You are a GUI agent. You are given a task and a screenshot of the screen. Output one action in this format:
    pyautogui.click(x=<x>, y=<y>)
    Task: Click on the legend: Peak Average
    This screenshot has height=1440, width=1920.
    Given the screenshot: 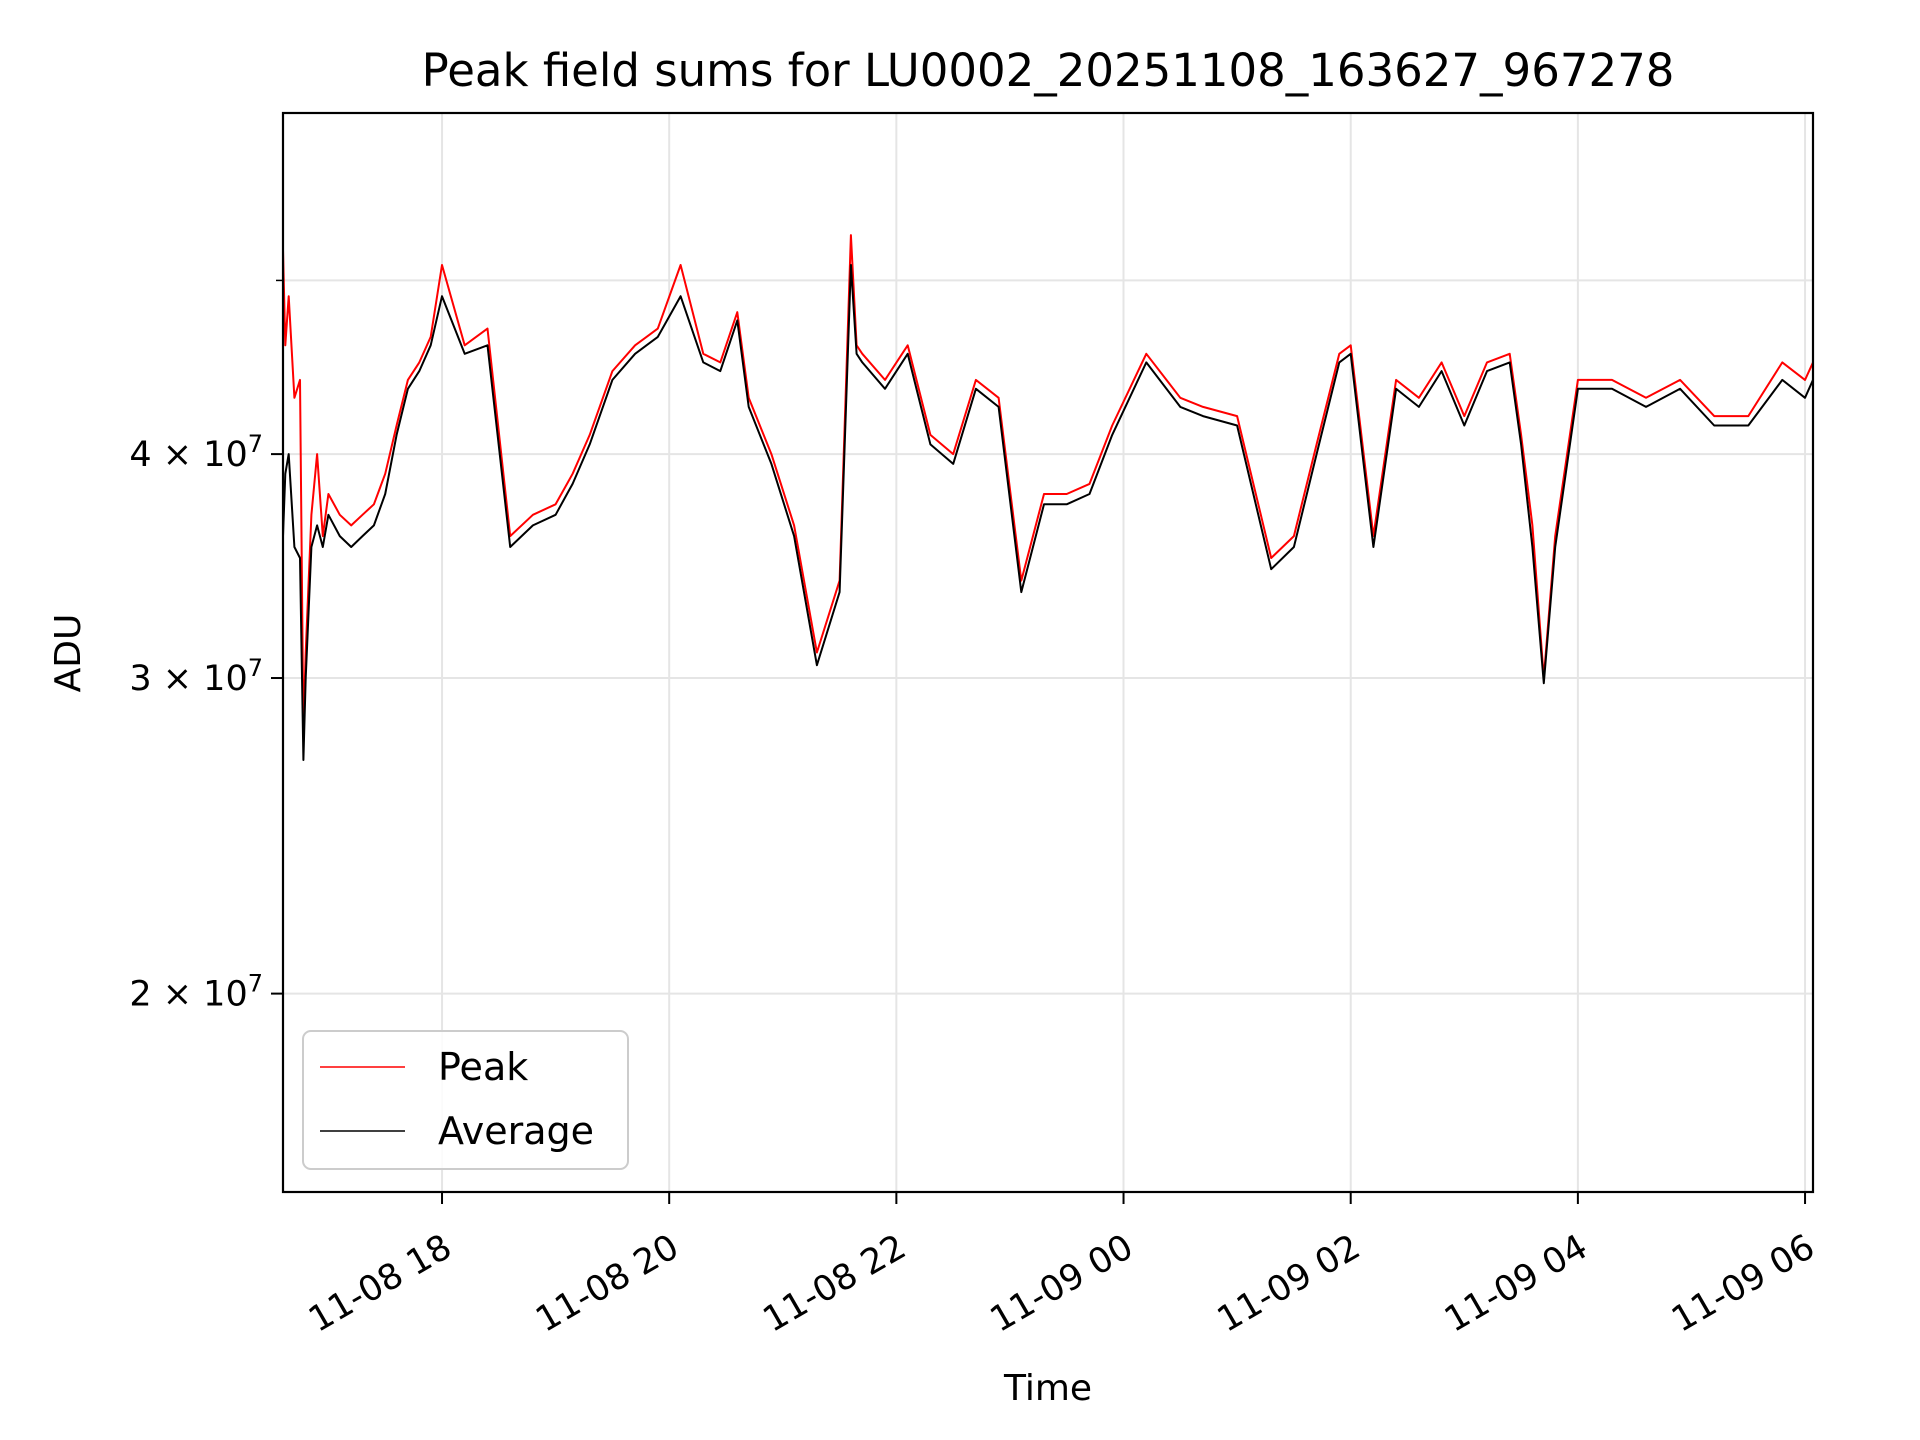 What is the action you would take?
    pyautogui.click(x=465, y=1100)
    